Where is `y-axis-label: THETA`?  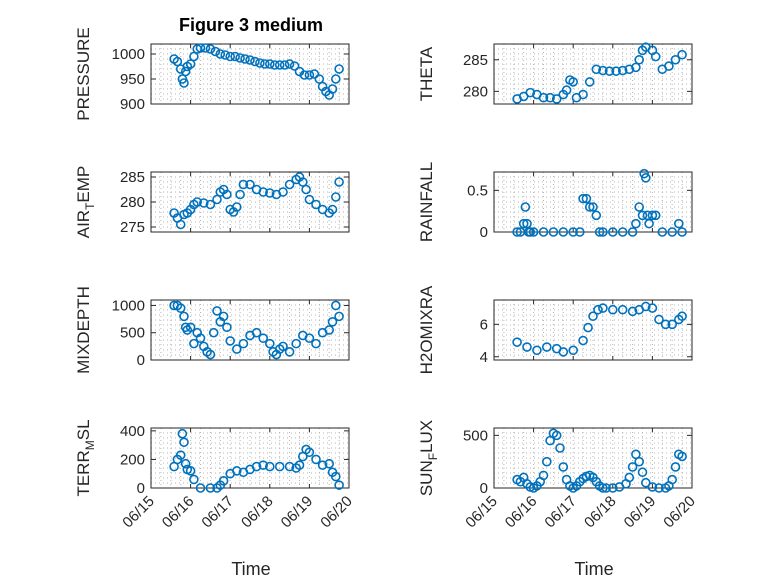 y-axis-label: THETA is located at coordinates (426, 73).